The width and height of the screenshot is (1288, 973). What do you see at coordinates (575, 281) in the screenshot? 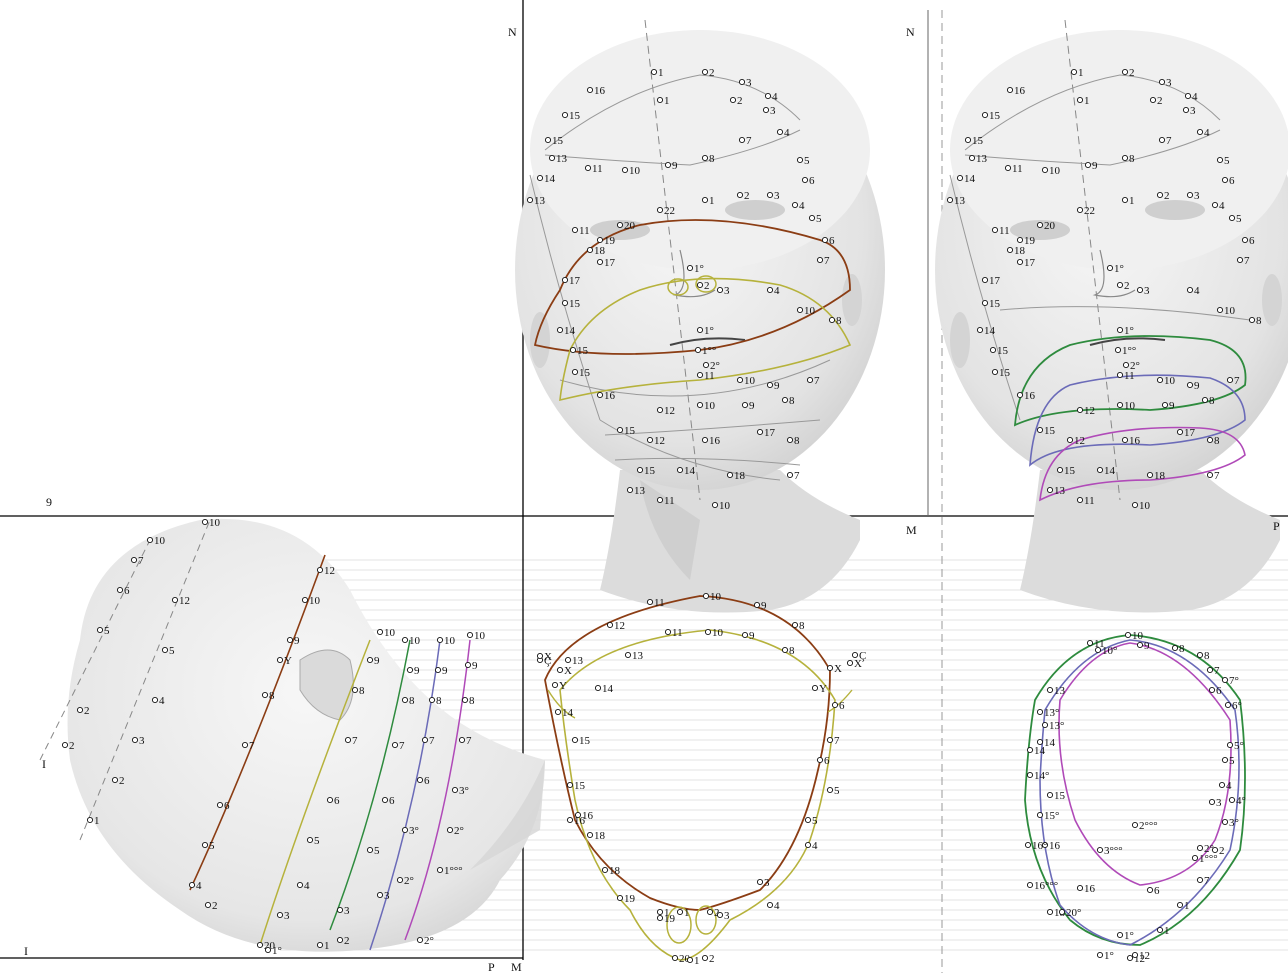
I see `point-label: 17` at bounding box center [575, 281].